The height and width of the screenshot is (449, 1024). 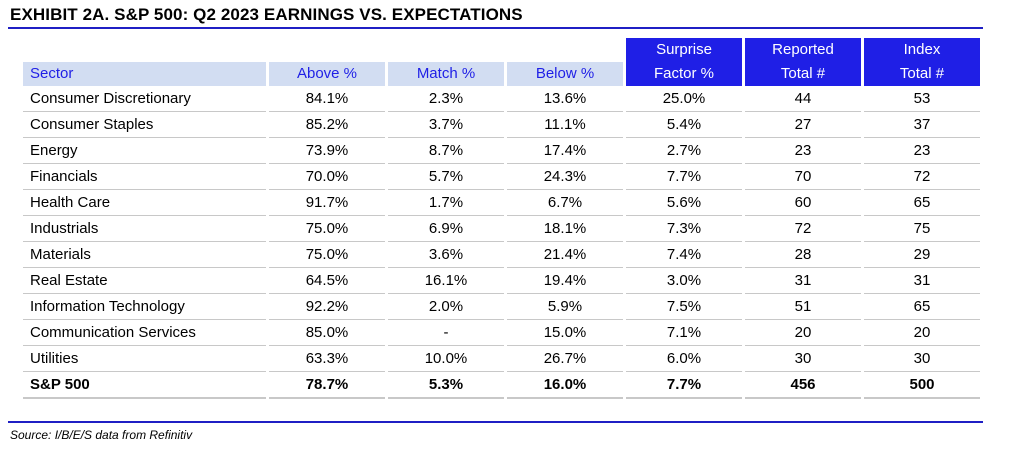 I want to click on reported-cell: 70, so click(x=803, y=177).